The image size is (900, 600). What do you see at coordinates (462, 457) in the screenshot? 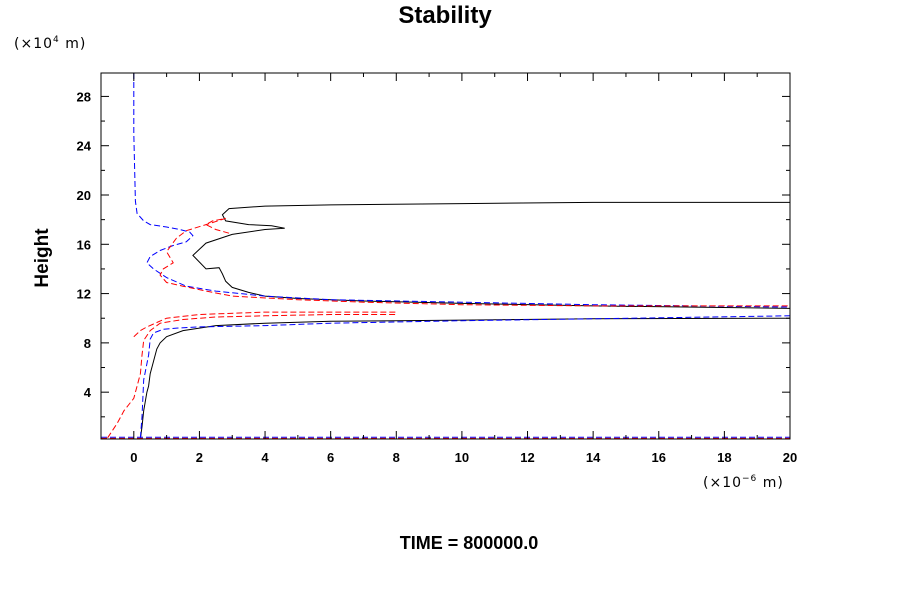
I see `x-tick-label: 10` at bounding box center [462, 457].